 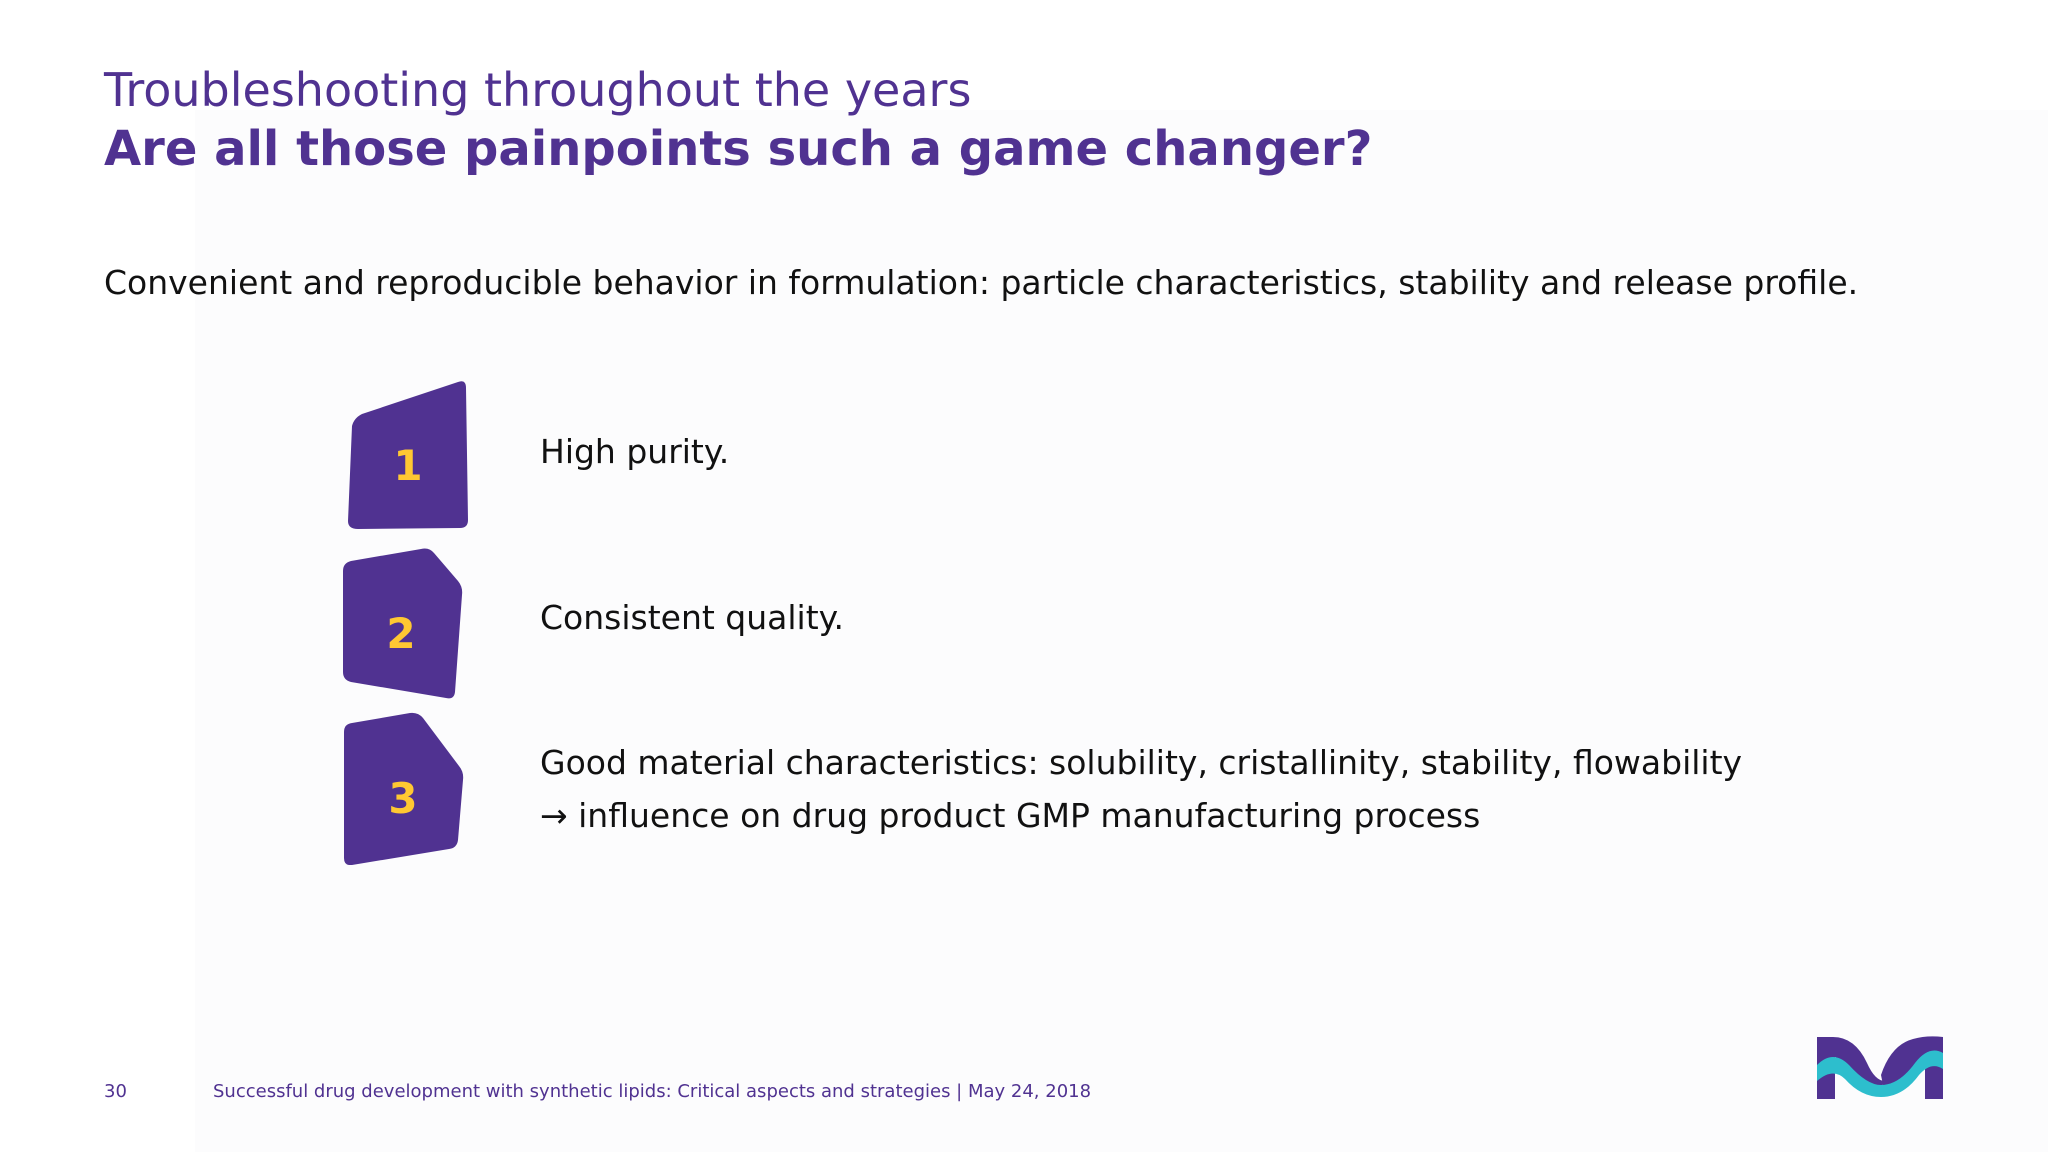 I want to click on item-1-line-1: High purity., so click(x=635, y=451).